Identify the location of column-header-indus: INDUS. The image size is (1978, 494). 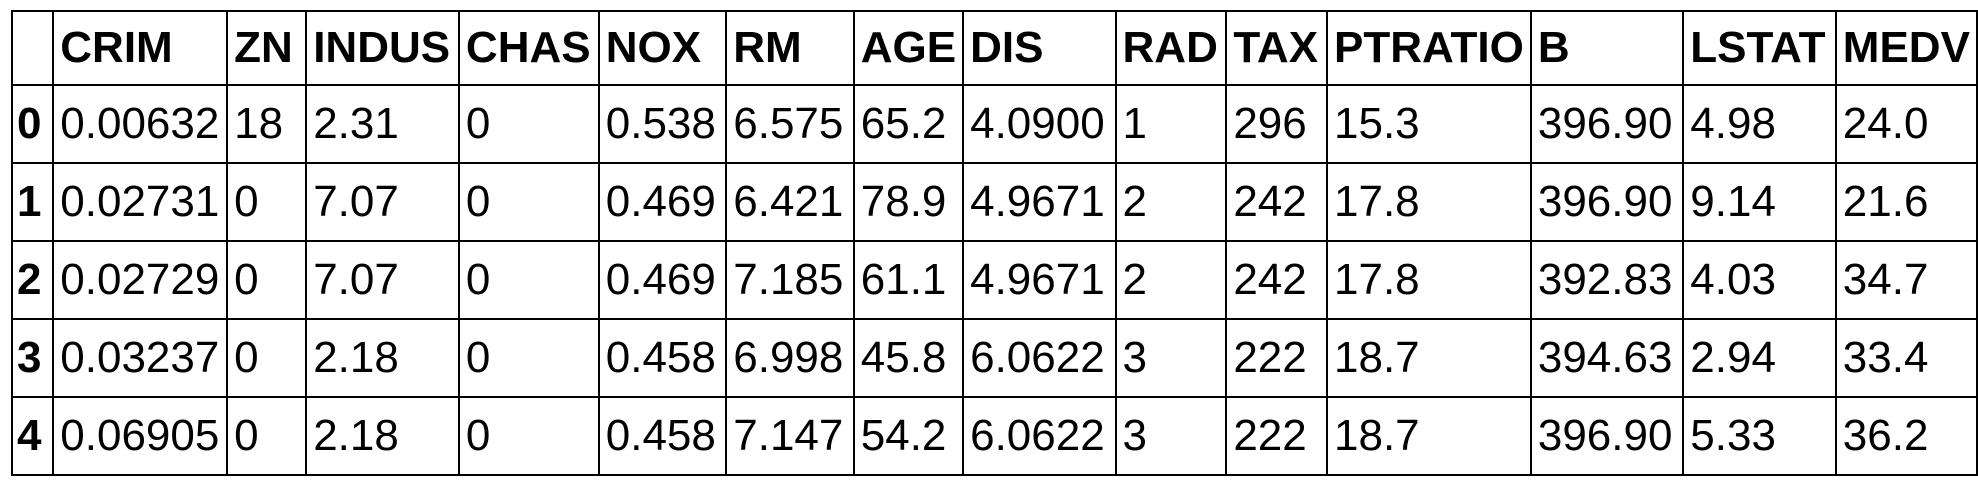
(382, 48).